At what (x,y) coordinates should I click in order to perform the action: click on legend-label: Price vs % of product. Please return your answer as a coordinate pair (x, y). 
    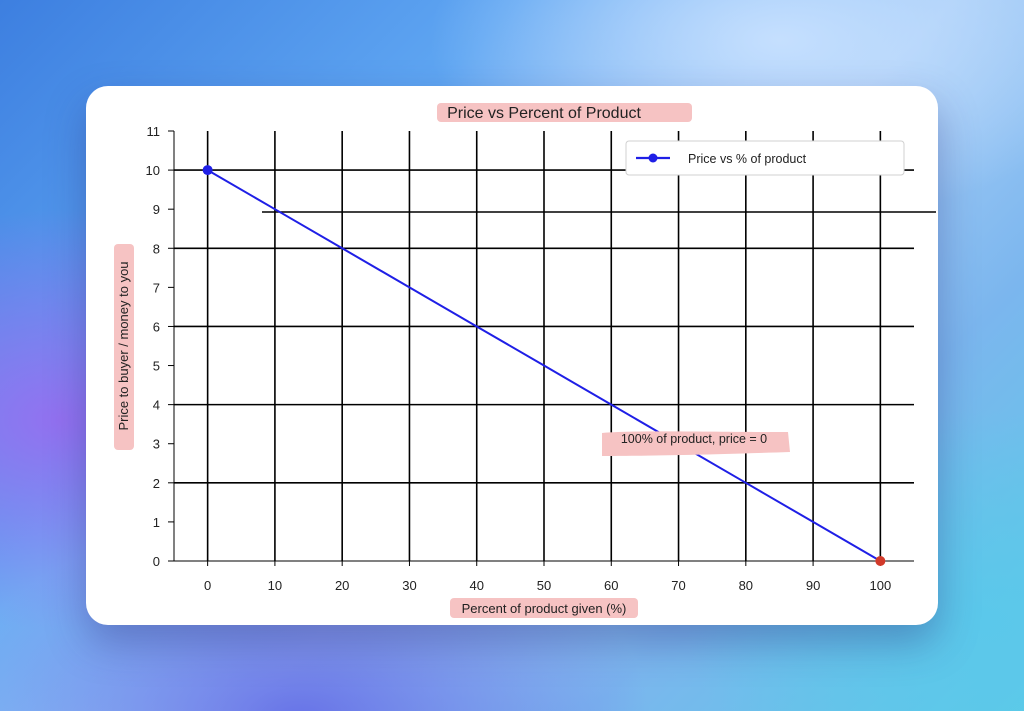
    Looking at the image, I should click on (747, 159).